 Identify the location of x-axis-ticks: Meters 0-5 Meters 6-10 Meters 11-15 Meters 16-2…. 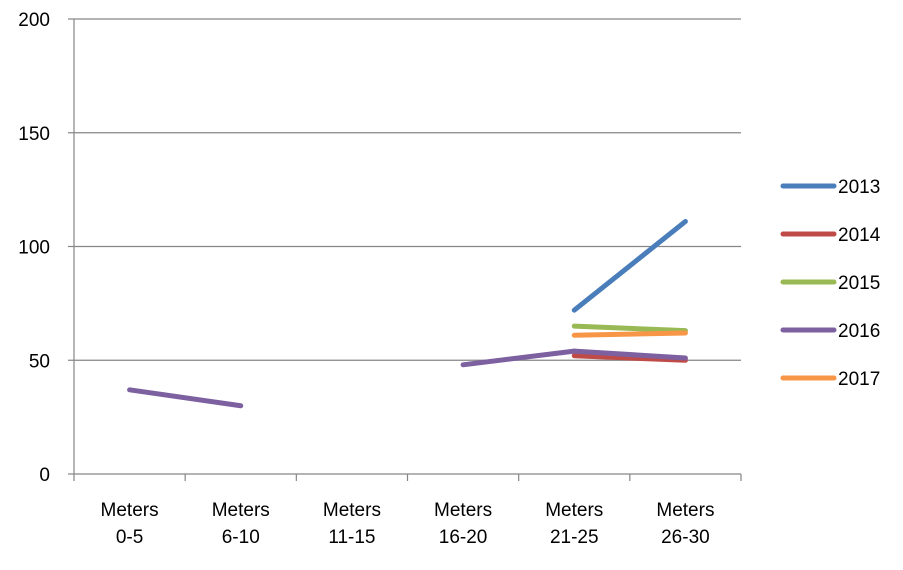
(407, 511).